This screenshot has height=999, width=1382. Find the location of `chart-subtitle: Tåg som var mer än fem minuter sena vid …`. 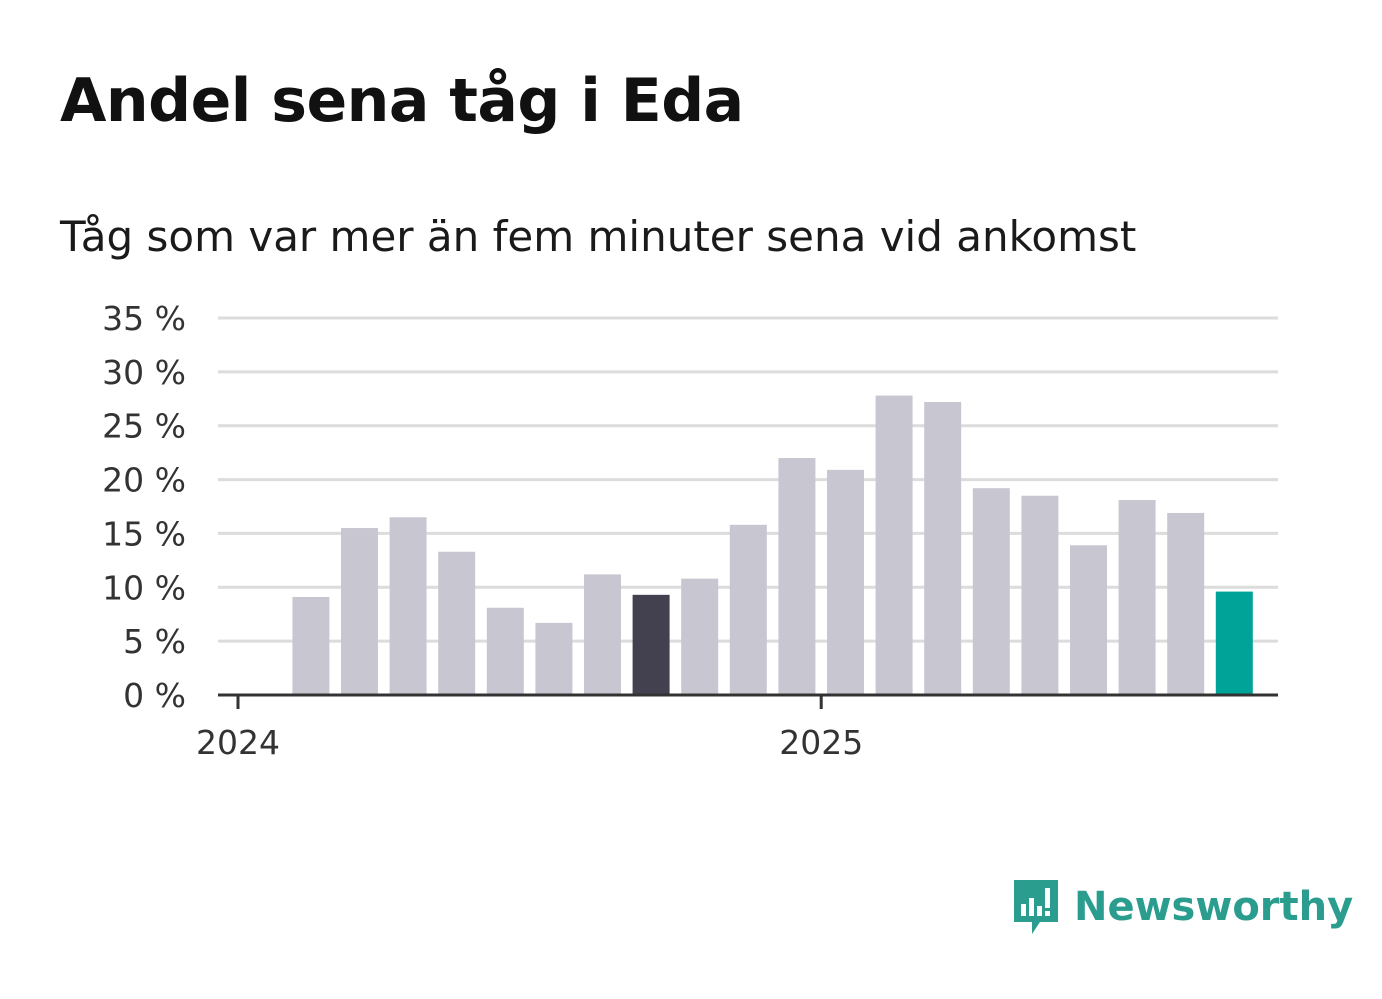

chart-subtitle: Tåg som var mer än fem minuter sena vid … is located at coordinates (598, 236).